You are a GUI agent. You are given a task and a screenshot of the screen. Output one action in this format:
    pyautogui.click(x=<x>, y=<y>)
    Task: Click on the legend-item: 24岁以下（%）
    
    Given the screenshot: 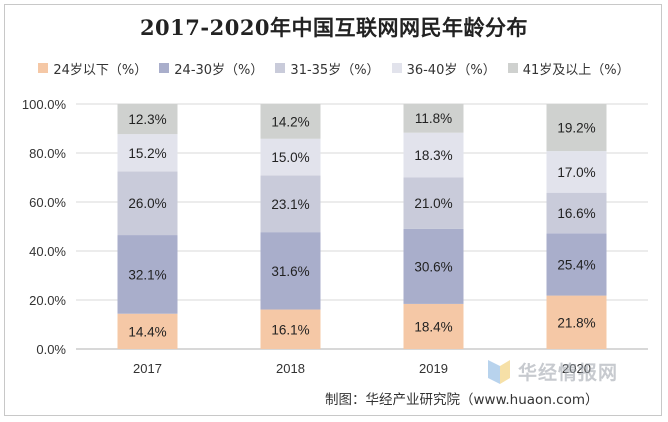 What is the action you would take?
    pyautogui.click(x=92, y=68)
    